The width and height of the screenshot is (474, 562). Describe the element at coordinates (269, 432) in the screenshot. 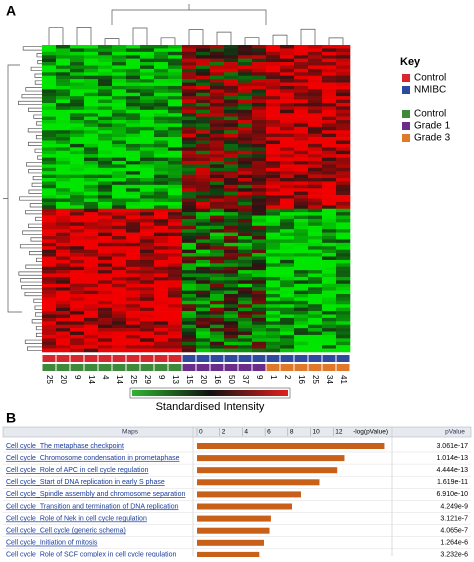

I see `x-tick-label: 6` at that location.